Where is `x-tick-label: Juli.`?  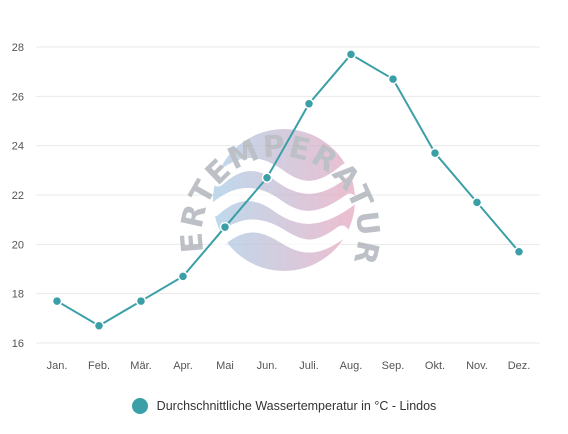 x-tick-label: Juli. is located at coordinates (309, 366).